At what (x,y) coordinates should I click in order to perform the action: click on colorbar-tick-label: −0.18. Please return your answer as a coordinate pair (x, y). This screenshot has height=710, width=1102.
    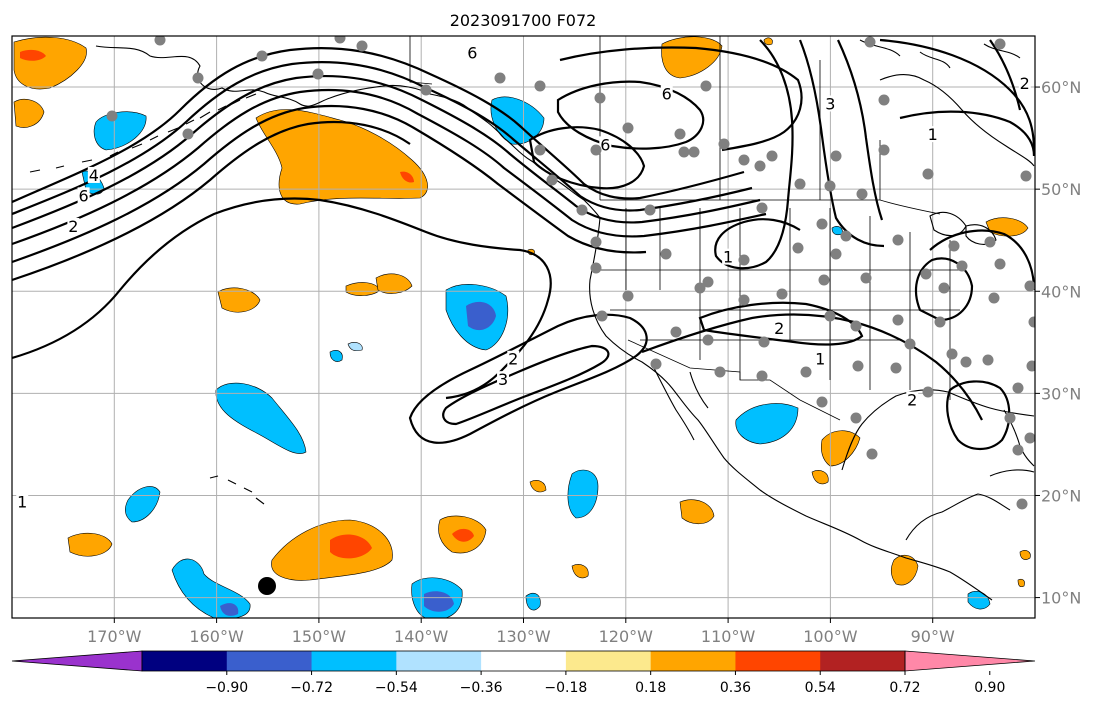
    Looking at the image, I should click on (565, 688).